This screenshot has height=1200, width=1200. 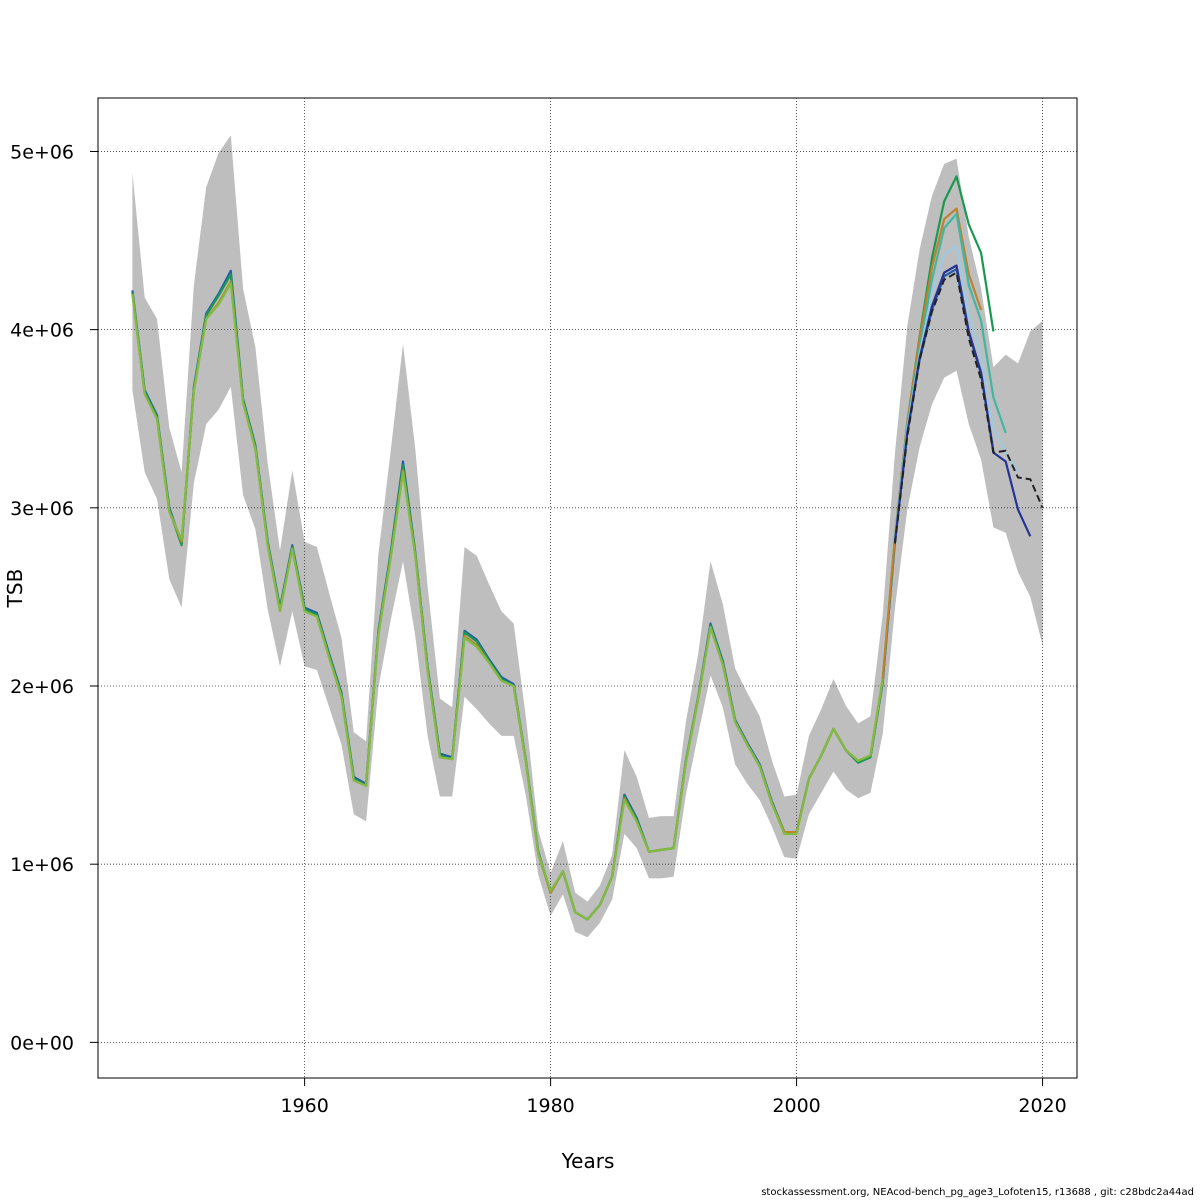 What do you see at coordinates (550, 1106) in the screenshot?
I see `x-tick-label-1: 1980` at bounding box center [550, 1106].